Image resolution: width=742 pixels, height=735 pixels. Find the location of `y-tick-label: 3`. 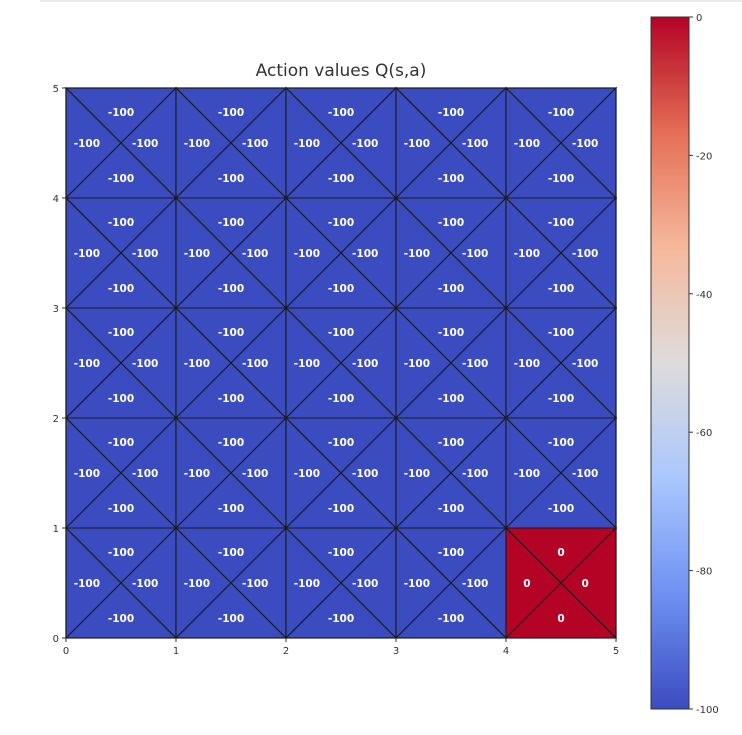

y-tick-label: 3 is located at coordinates (56, 309).